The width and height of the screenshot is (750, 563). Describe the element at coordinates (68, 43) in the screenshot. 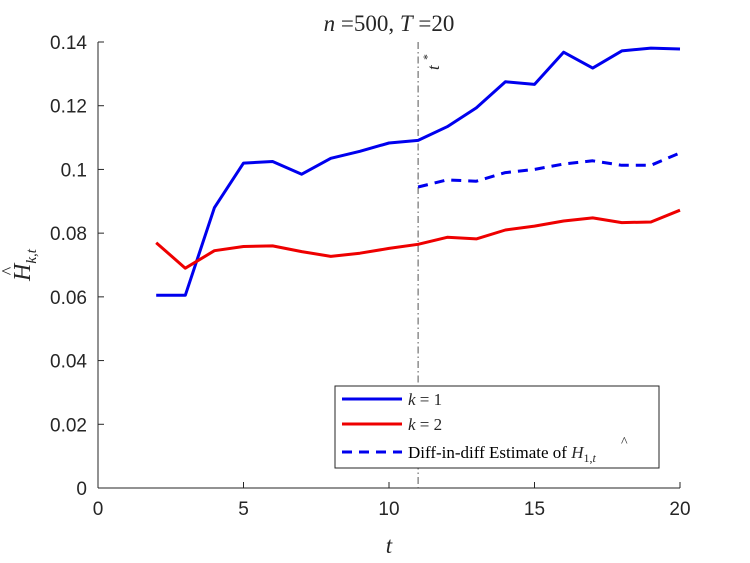

I see `y-tick-label: 0.14` at that location.